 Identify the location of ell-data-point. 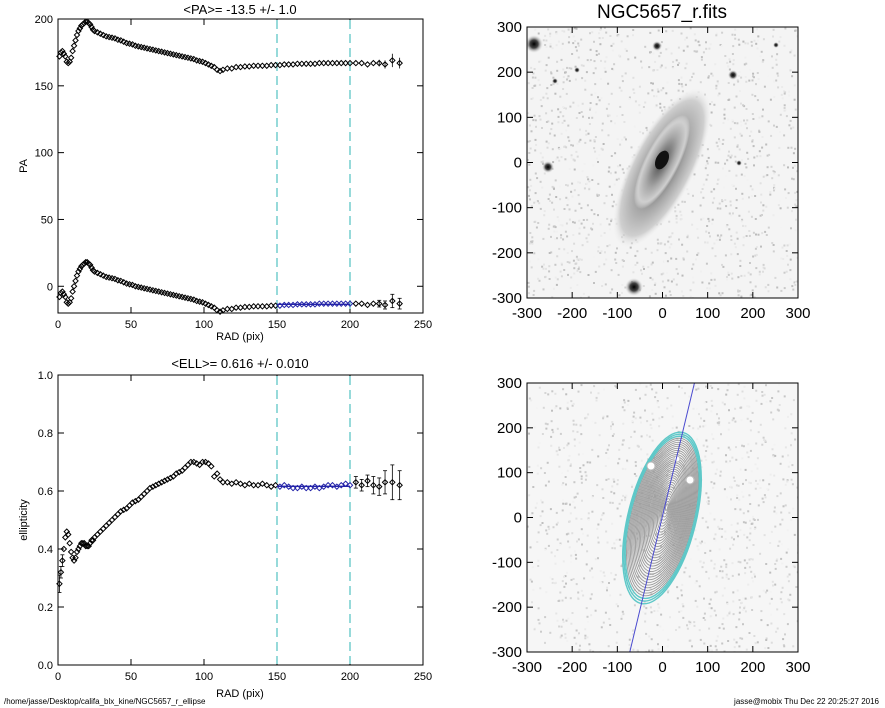
(71, 552).